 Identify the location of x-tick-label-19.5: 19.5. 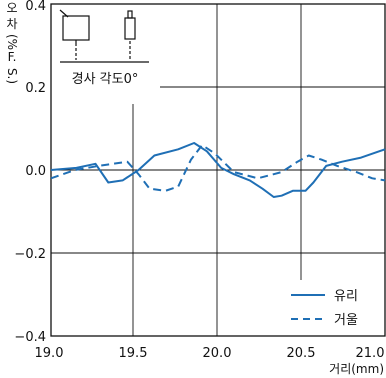
(133, 353).